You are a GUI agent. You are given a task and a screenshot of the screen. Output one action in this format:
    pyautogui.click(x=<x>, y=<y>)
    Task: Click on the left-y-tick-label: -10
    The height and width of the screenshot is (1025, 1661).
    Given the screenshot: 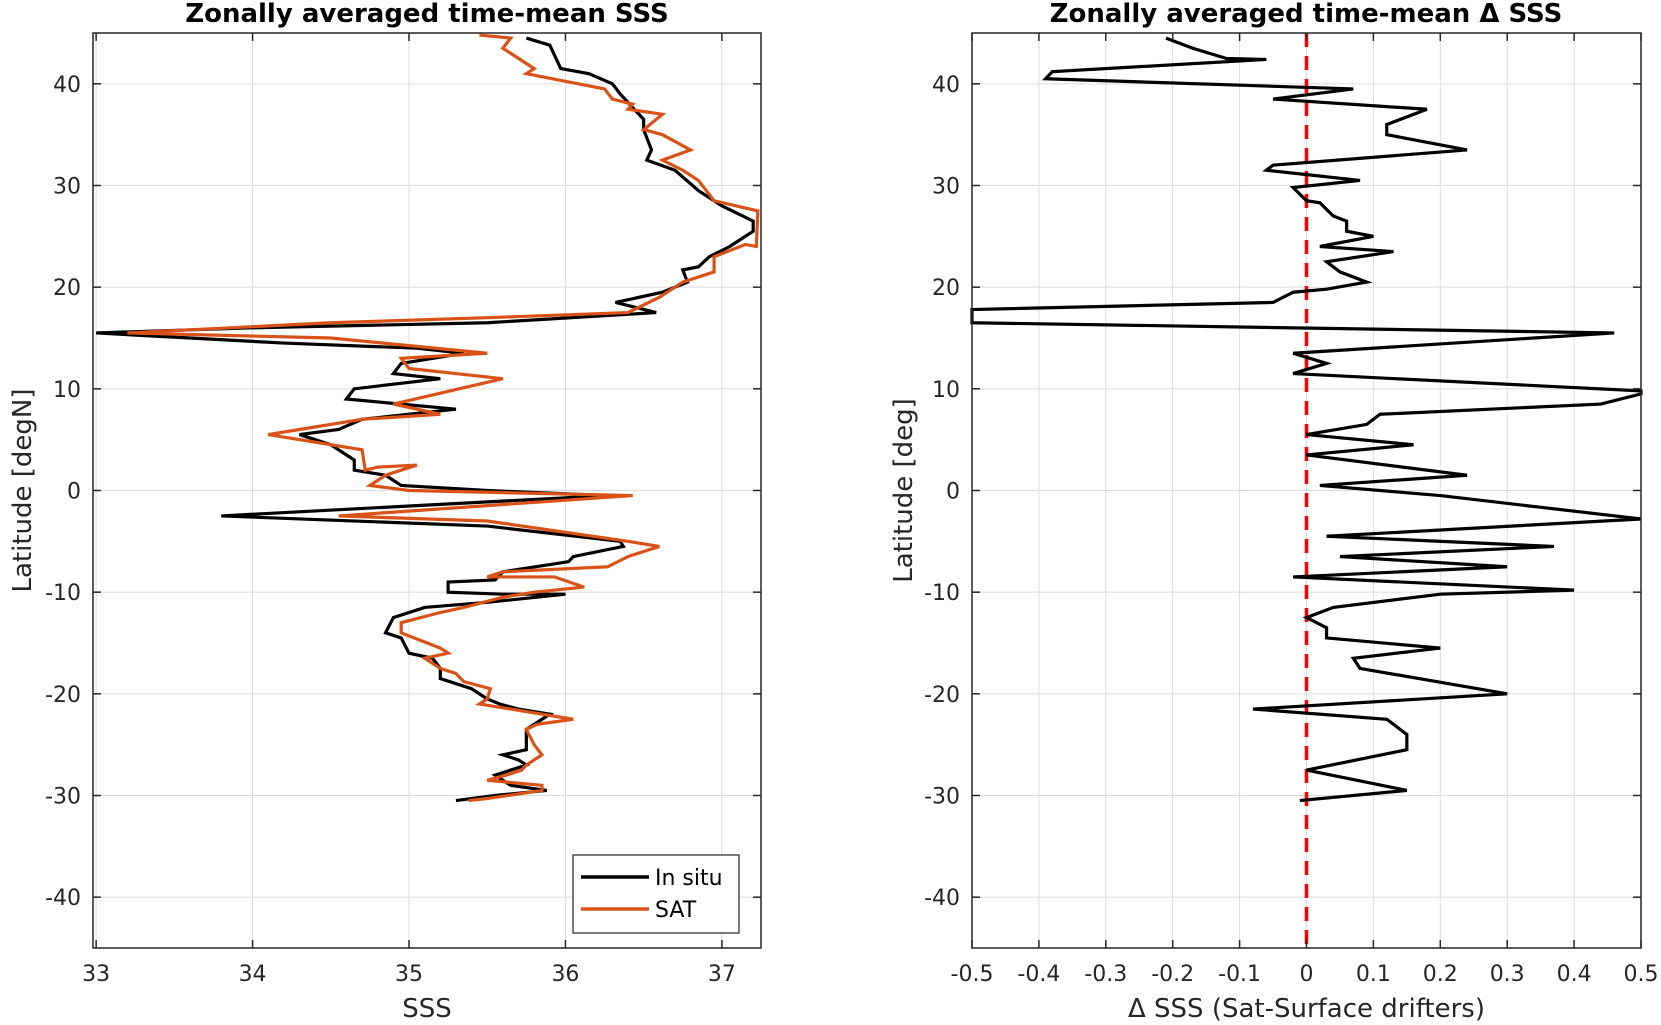 What is the action you would take?
    pyautogui.click(x=63, y=593)
    